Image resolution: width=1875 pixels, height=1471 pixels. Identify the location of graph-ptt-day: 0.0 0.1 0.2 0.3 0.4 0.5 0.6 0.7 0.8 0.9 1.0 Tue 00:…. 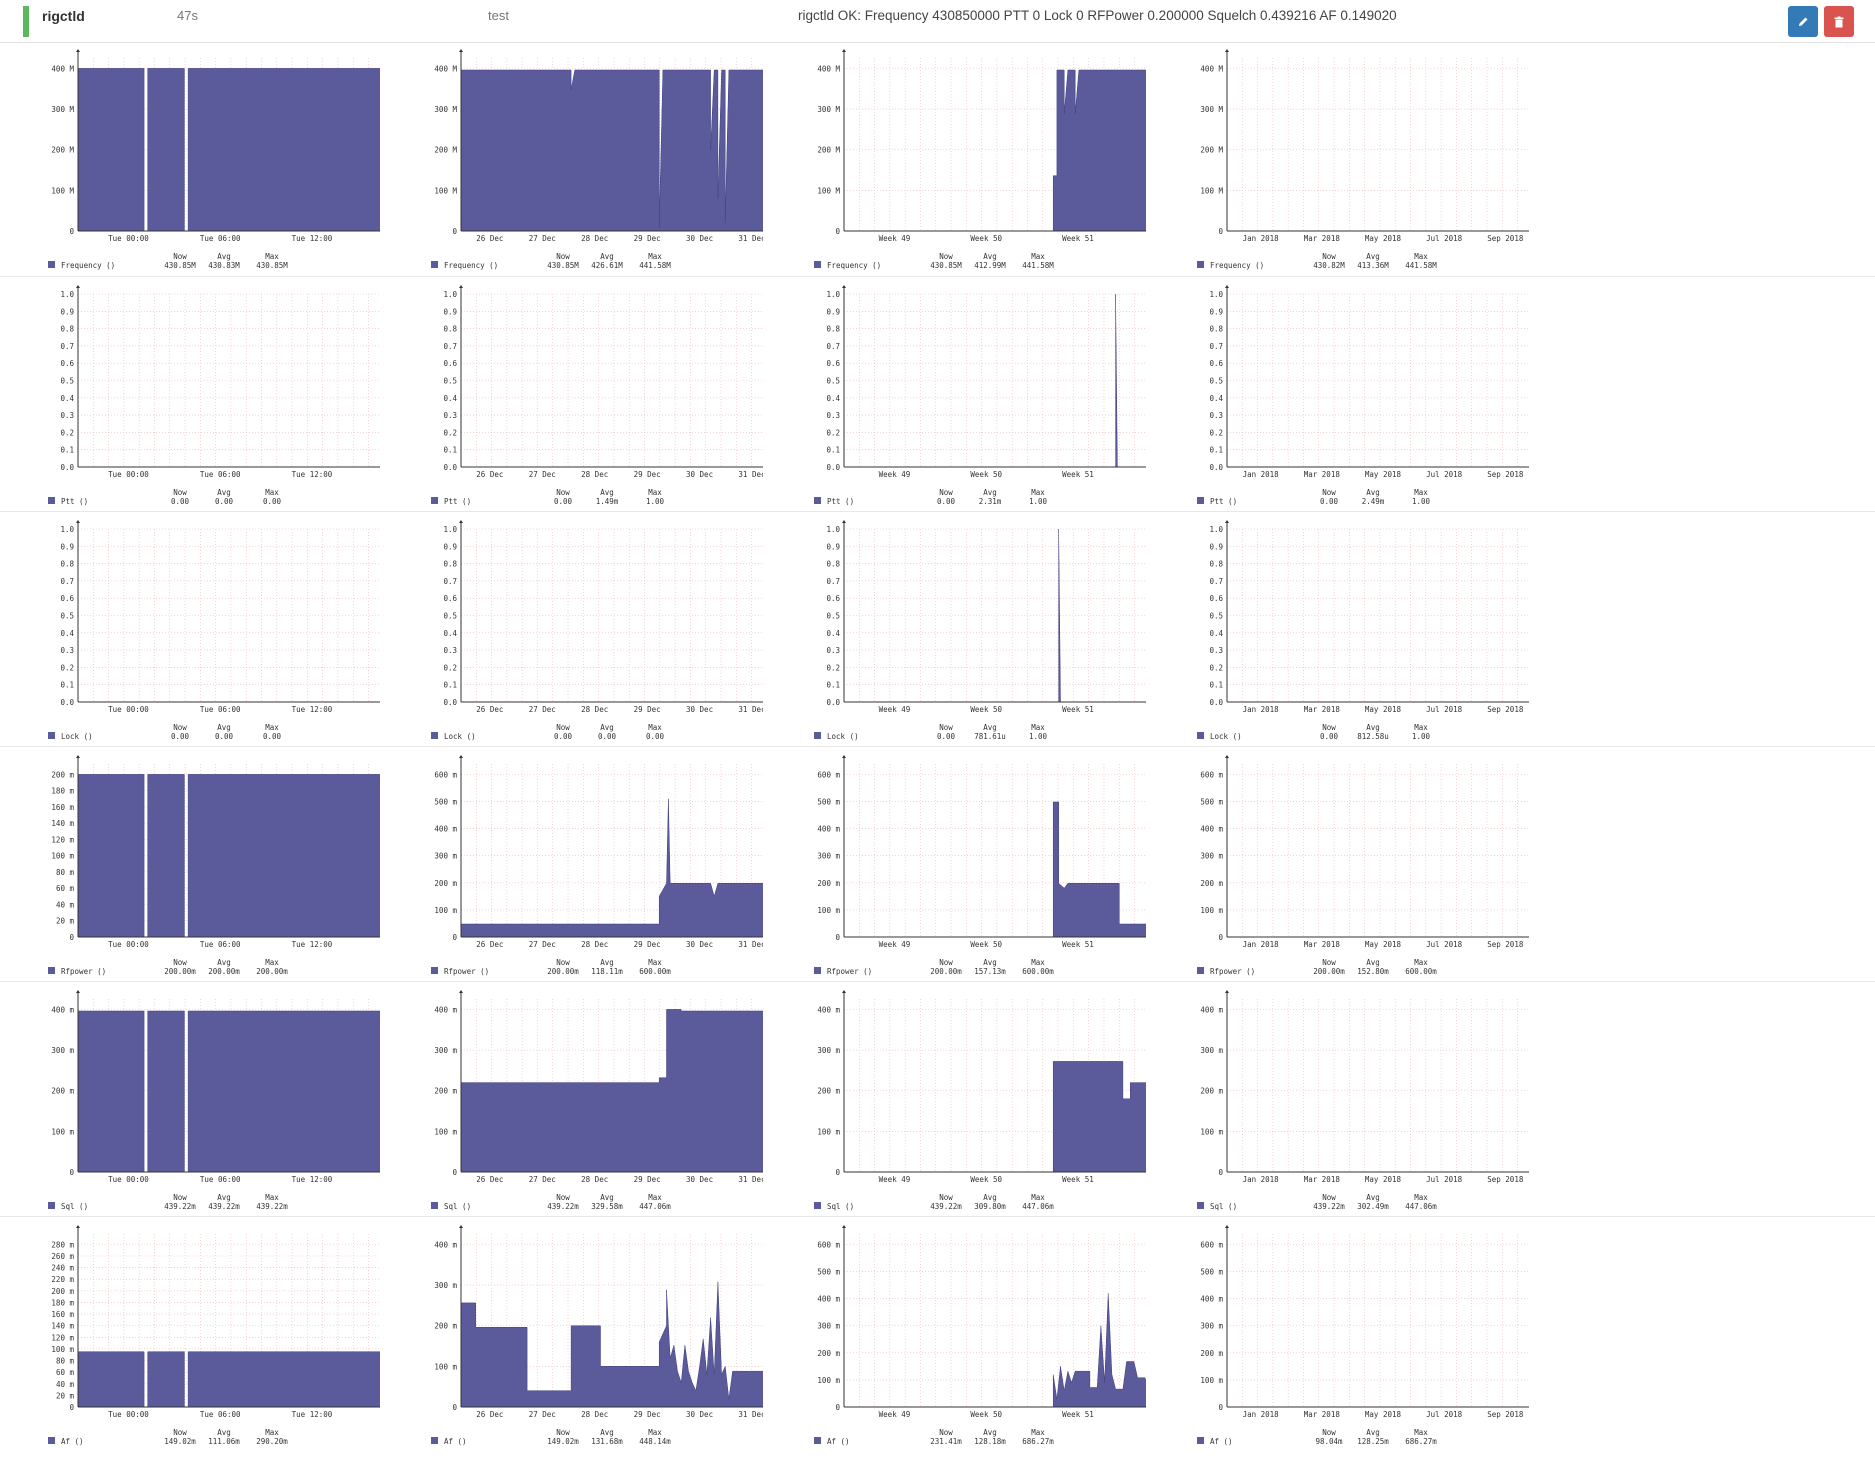
(190, 395).